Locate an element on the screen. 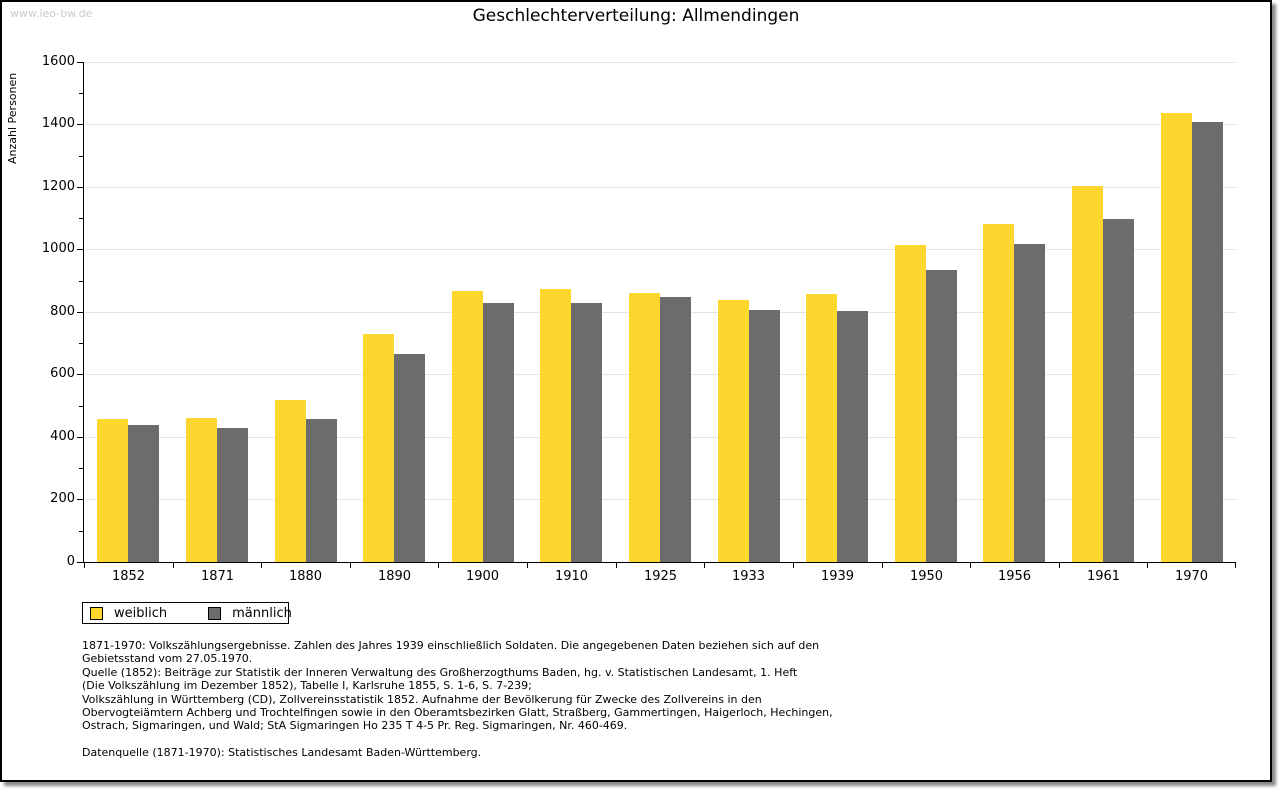 This screenshot has width=1280, height=791. legend-label-weiblich: weiblich is located at coordinates (141, 613).